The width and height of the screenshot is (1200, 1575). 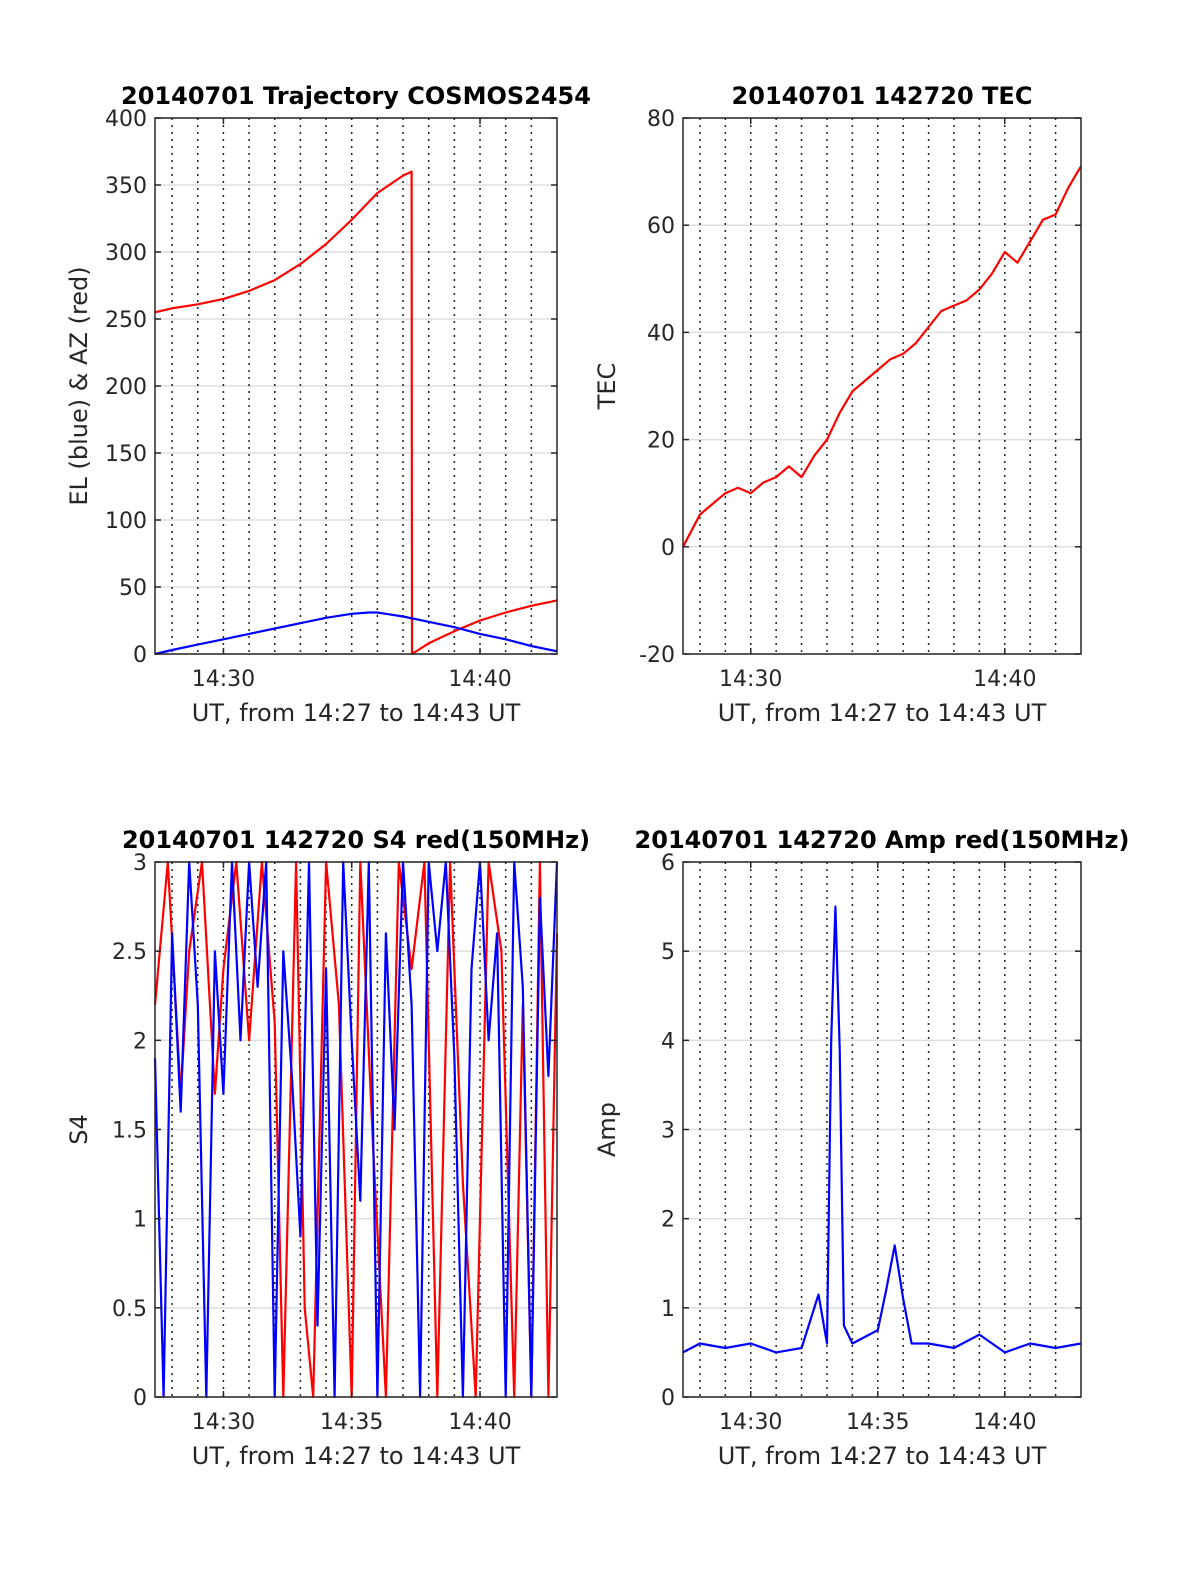 What do you see at coordinates (126, 387) in the screenshot?
I see `y-tick-label: 200` at bounding box center [126, 387].